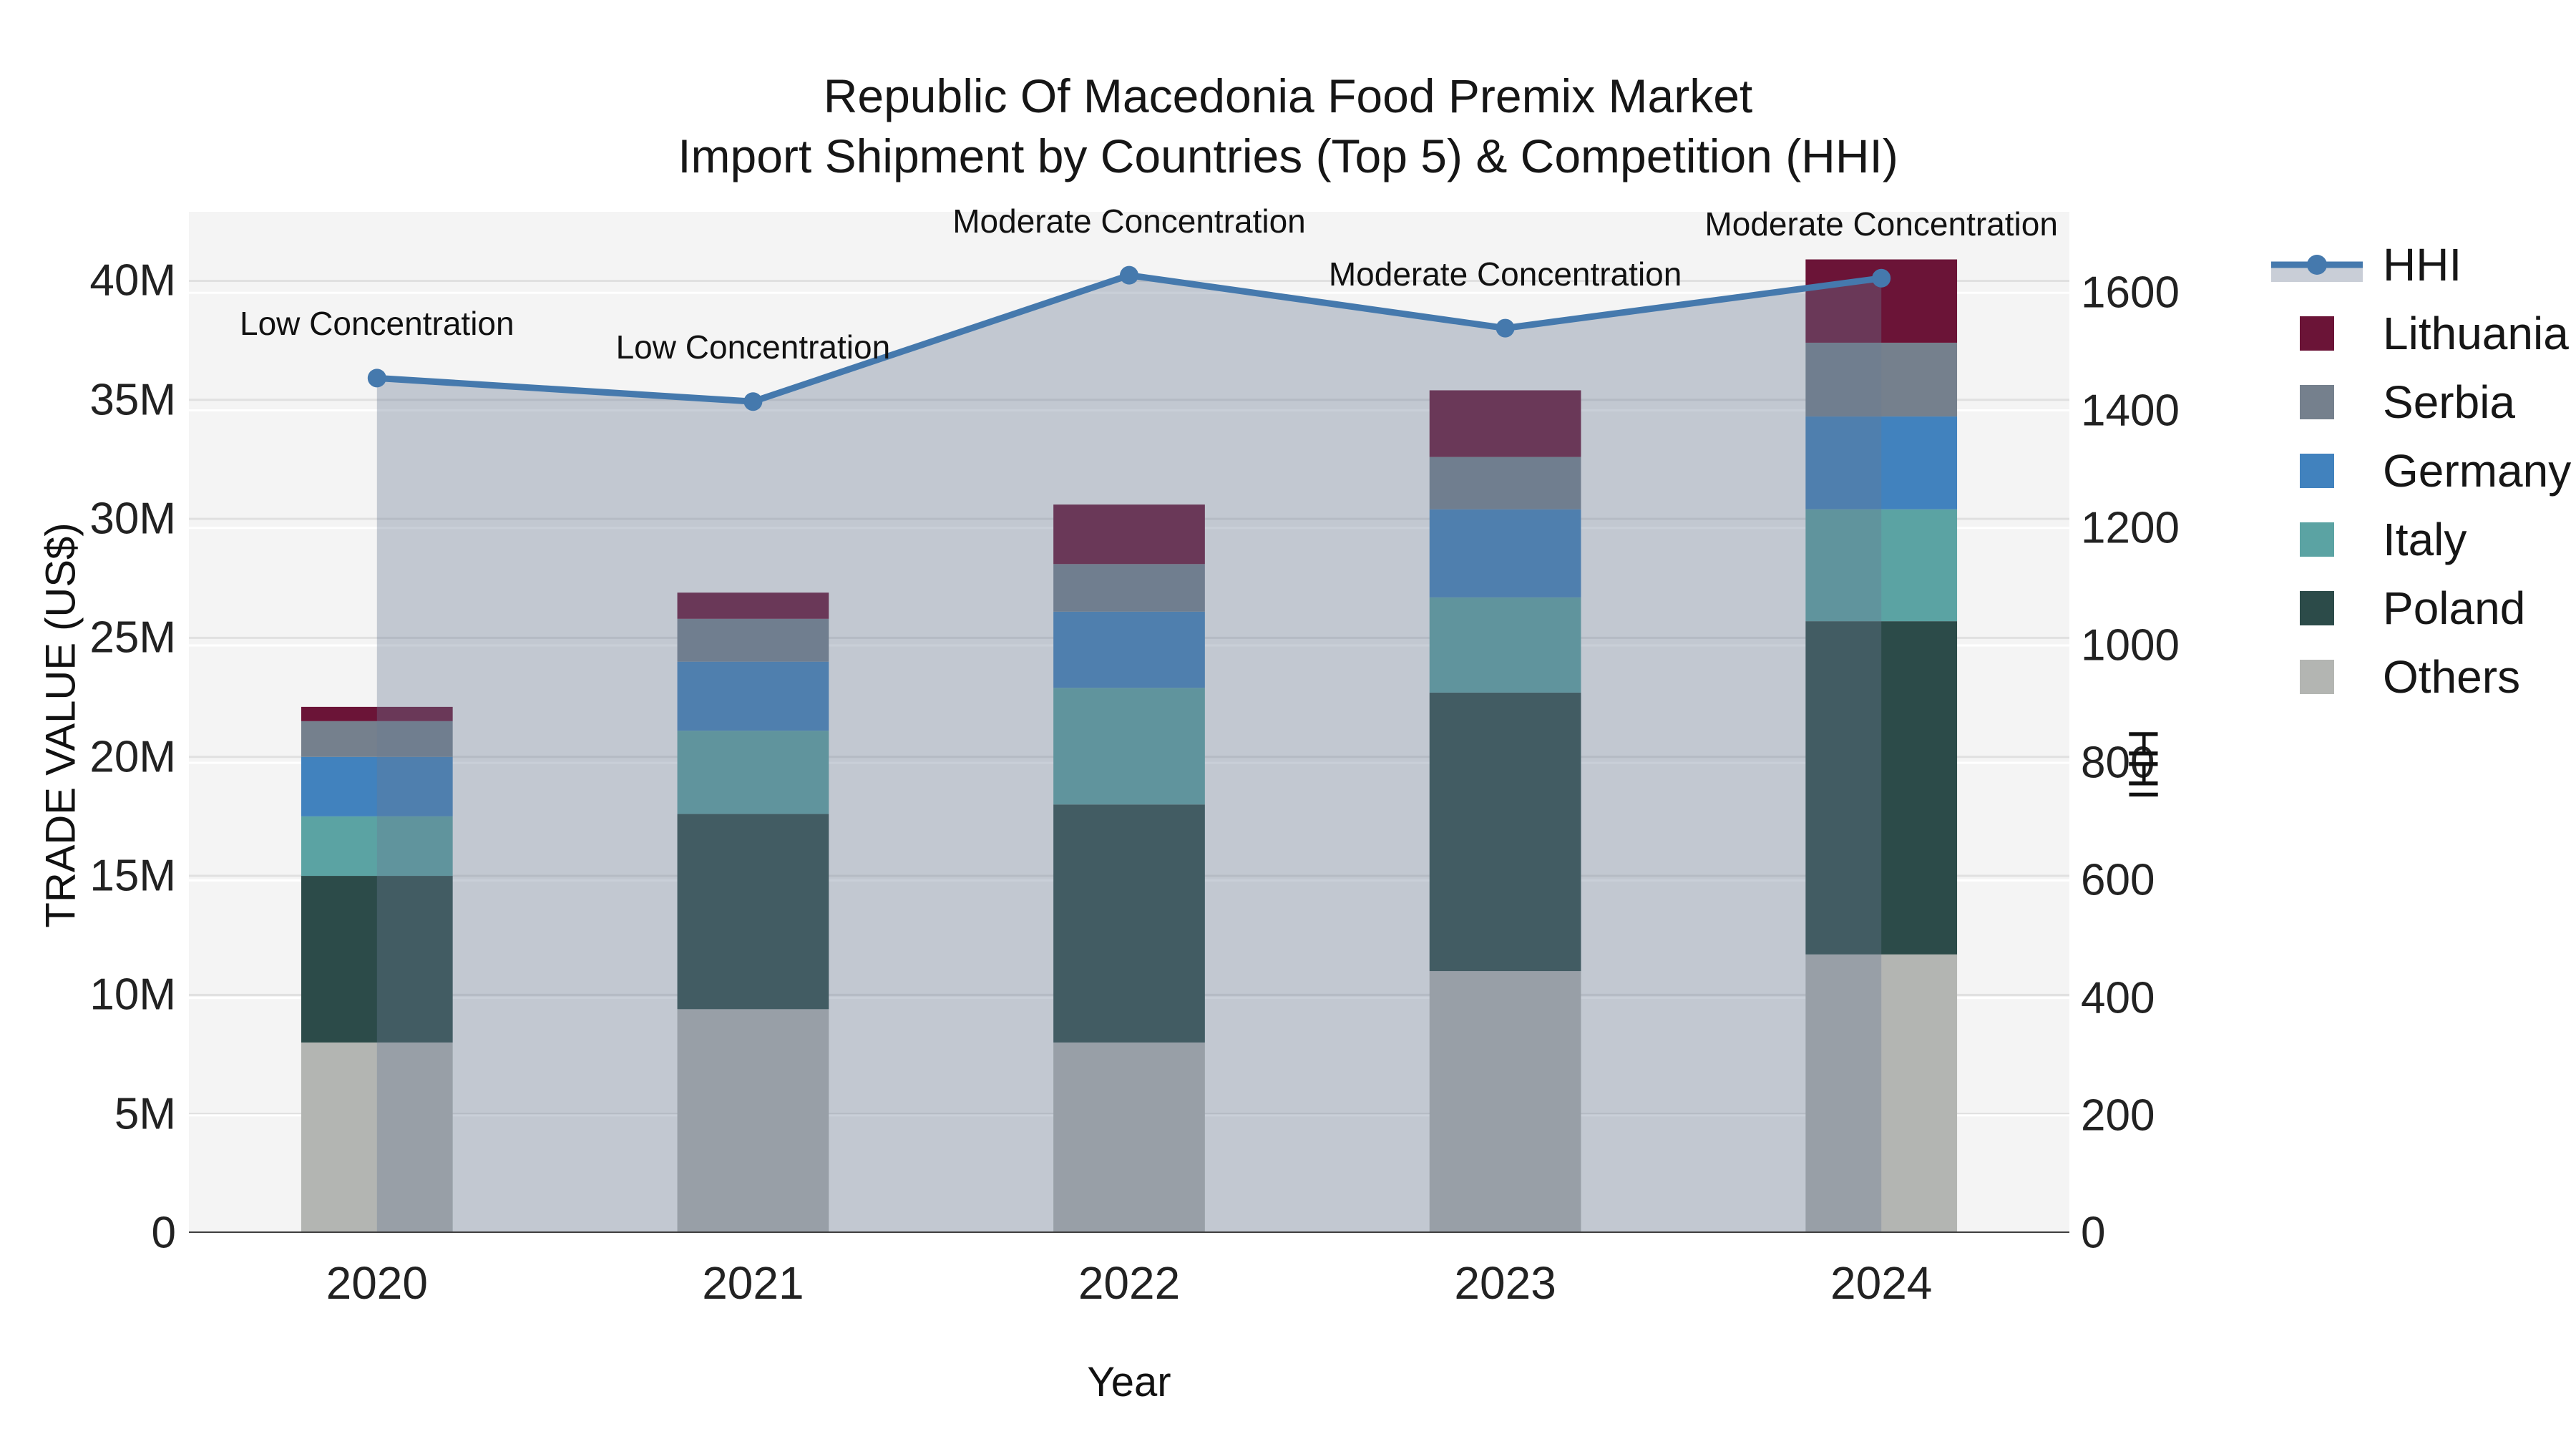 This screenshot has height=1449, width=2576. I want to click on left-axis-tick-30M: 30M, so click(132, 519).